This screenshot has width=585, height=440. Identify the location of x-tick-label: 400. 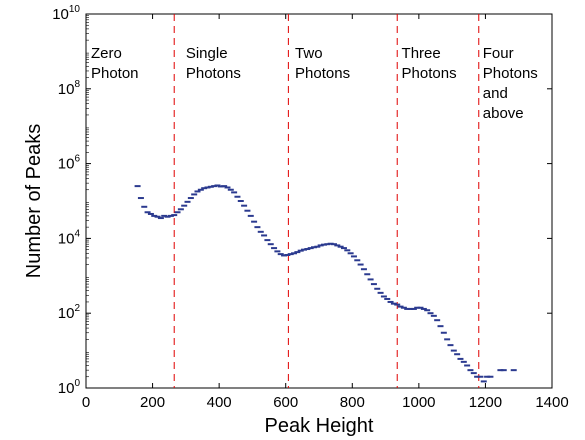
(219, 402).